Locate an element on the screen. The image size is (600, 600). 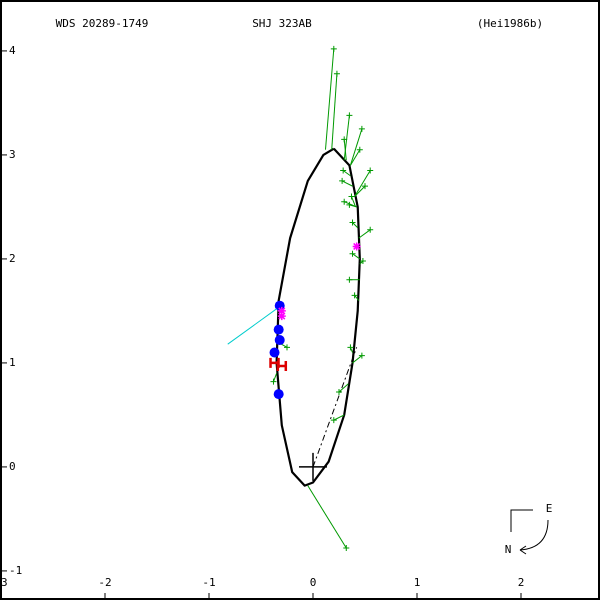
title-left: WDS 20289-1749 is located at coordinates (102, 23).